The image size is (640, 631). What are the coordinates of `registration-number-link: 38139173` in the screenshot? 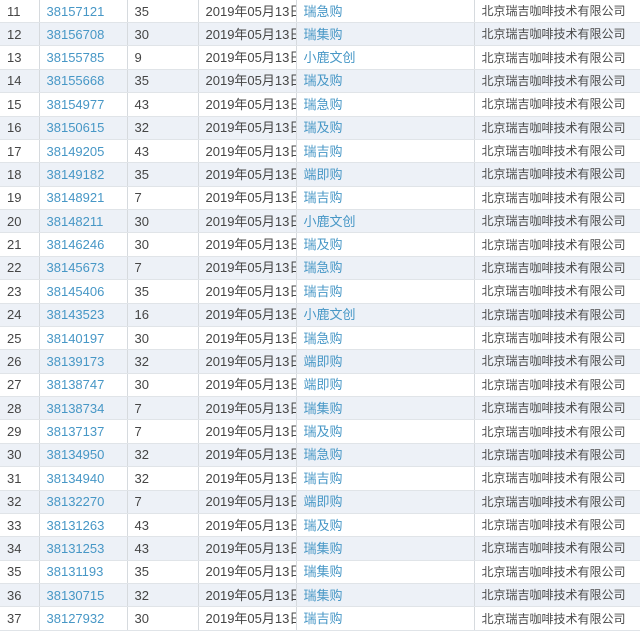 It's located at (83, 361).